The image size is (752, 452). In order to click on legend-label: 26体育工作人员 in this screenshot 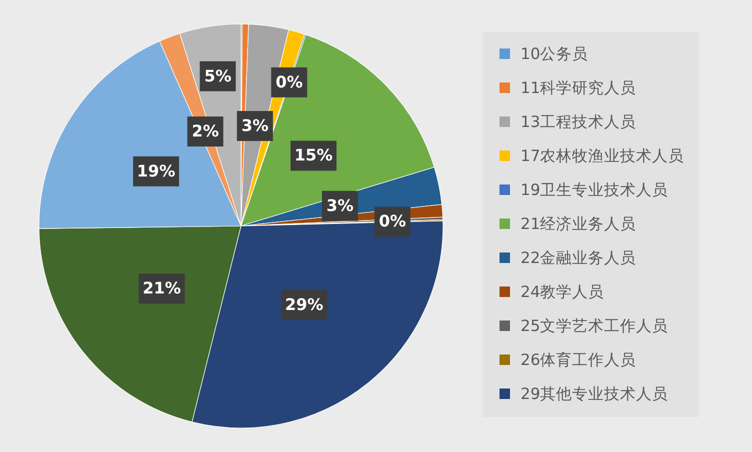, I will do `click(578, 359)`.